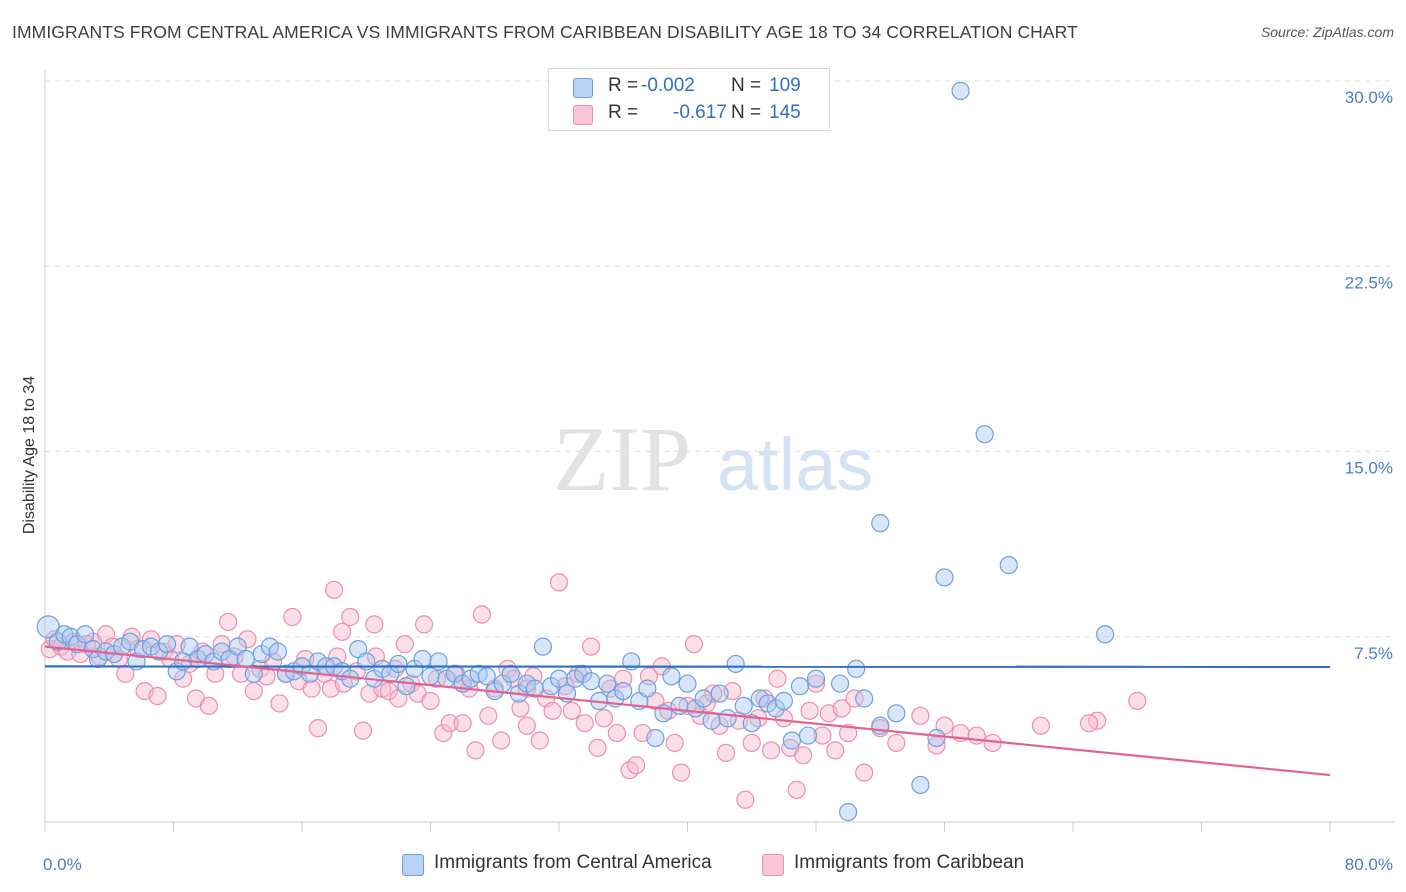 The height and width of the screenshot is (892, 1406). Describe the element at coordinates (689, 99) in the screenshot. I see `correlation-legend: R = -0.002 N = 109 R = -0.617 N = 145` at that location.